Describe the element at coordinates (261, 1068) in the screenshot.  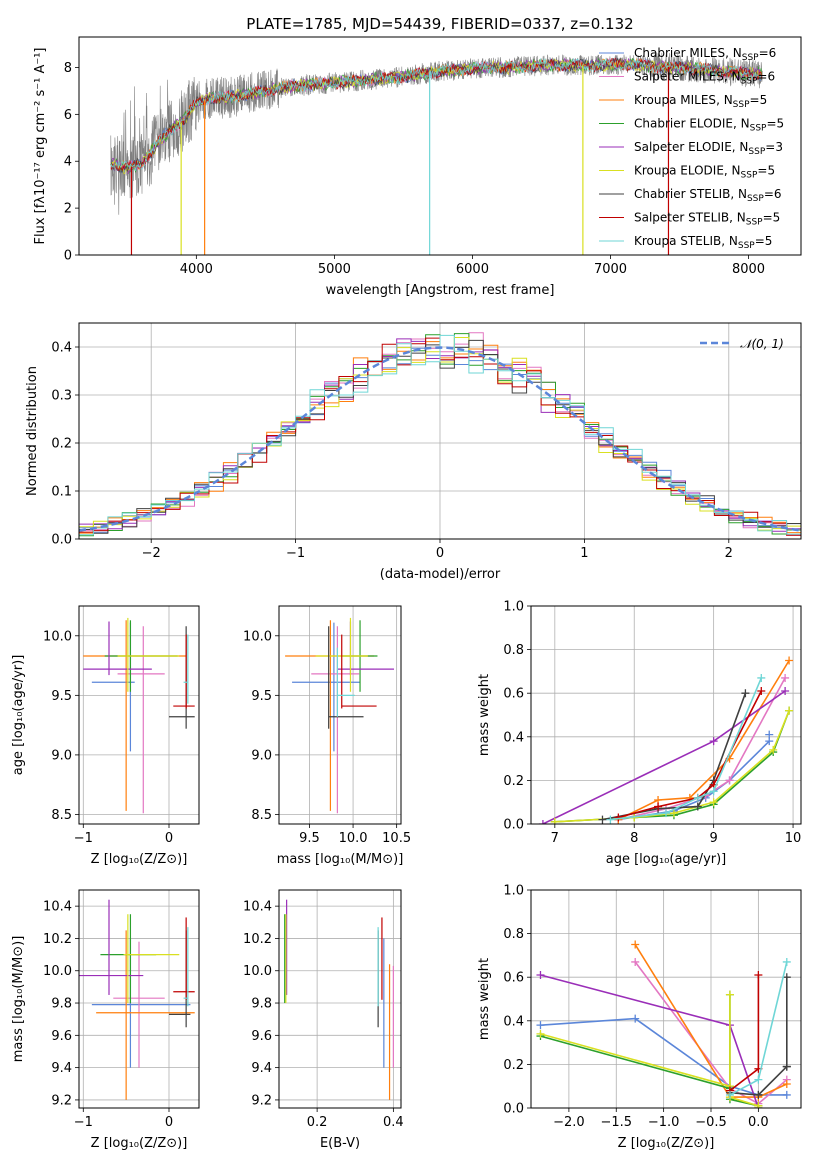
I see `y-tick-label: 9.4` at that location.